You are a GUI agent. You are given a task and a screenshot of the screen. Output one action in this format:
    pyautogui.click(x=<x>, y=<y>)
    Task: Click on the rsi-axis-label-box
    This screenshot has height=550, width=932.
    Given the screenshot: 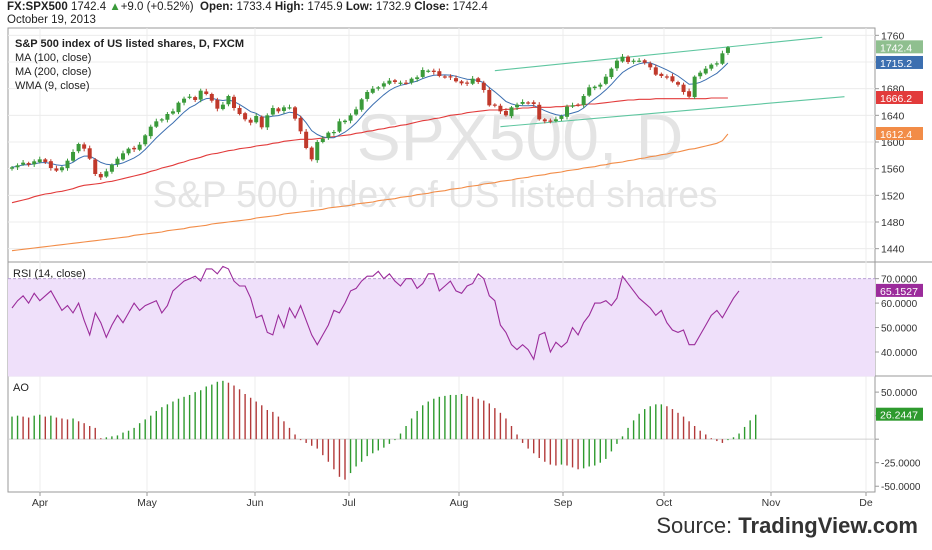 What is the action you would take?
    pyautogui.click(x=899, y=290)
    